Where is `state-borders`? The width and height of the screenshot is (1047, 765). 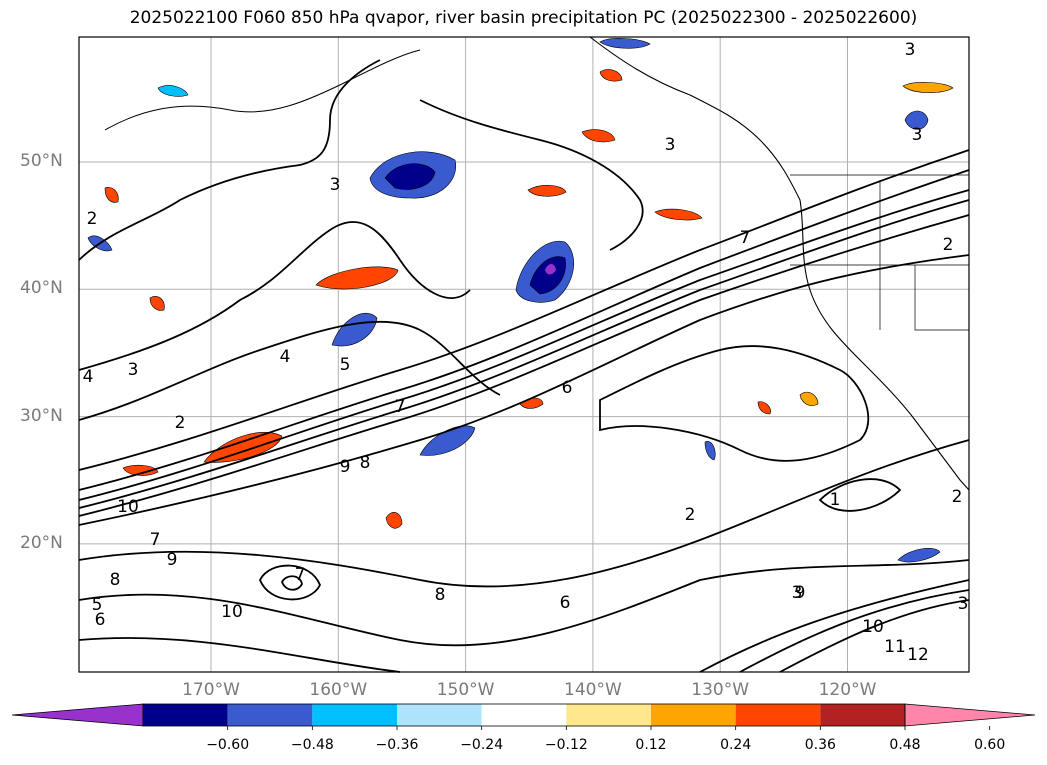 state-borders is located at coordinates (879, 252).